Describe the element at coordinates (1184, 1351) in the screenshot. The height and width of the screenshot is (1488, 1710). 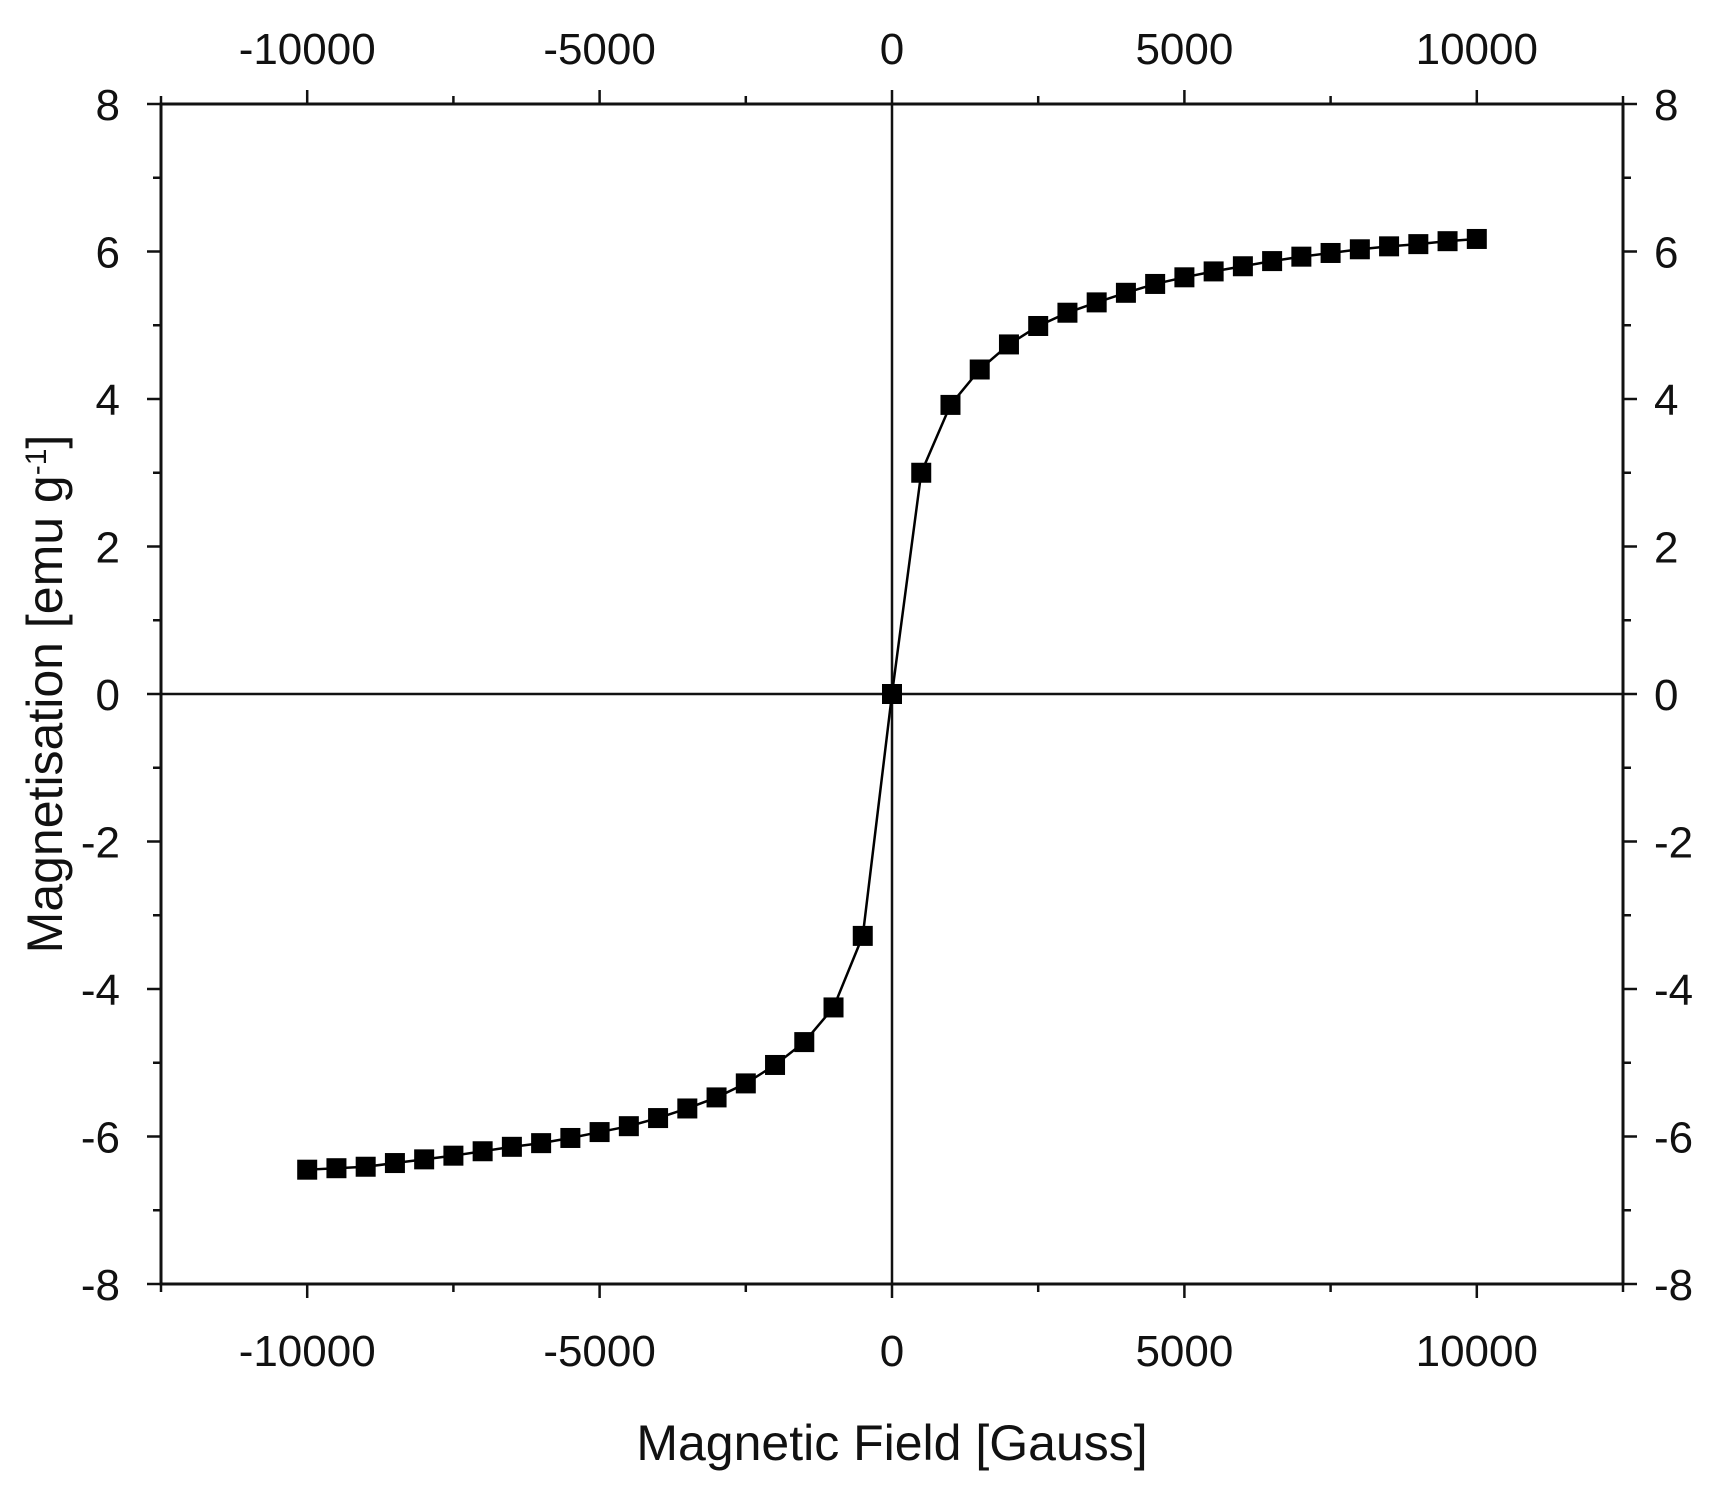
I see `x-tick-label-bottom: 5000` at that location.